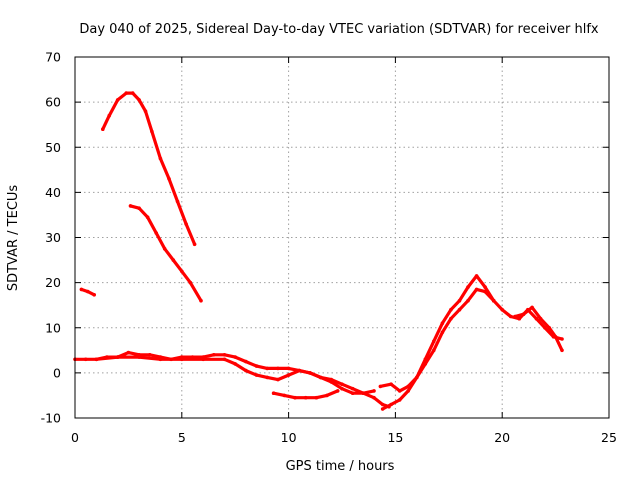  What do you see at coordinates (53, 147) in the screenshot?
I see `y-tick-label: 50` at bounding box center [53, 147].